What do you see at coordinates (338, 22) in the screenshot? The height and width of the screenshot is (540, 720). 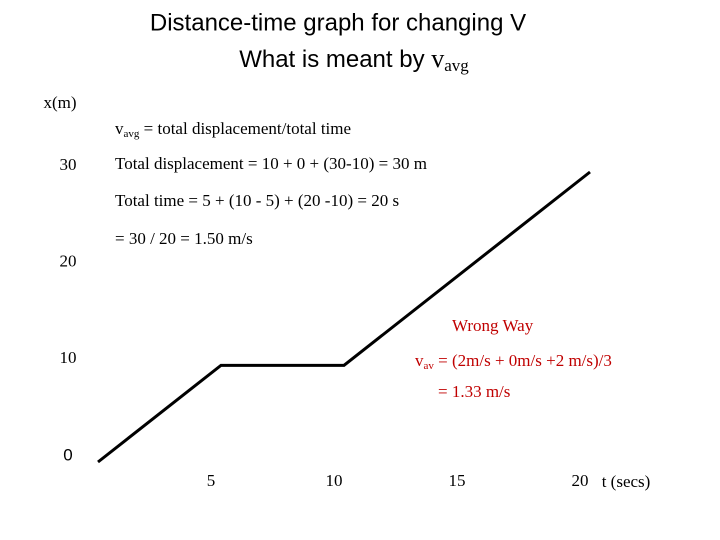 I see `chart-title: Distance-time graph for changing V` at bounding box center [338, 22].